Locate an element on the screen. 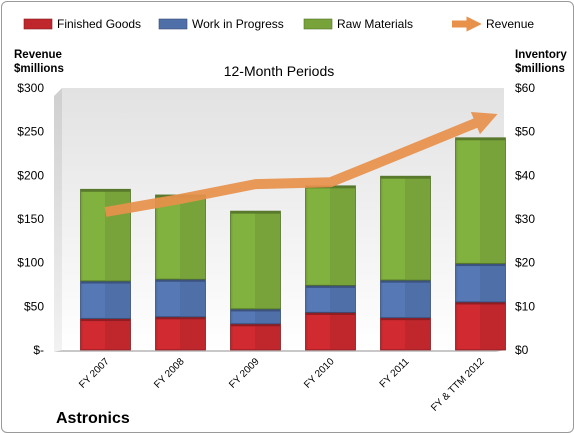  category-label: FY & TTM 2012 is located at coordinates (458, 385).